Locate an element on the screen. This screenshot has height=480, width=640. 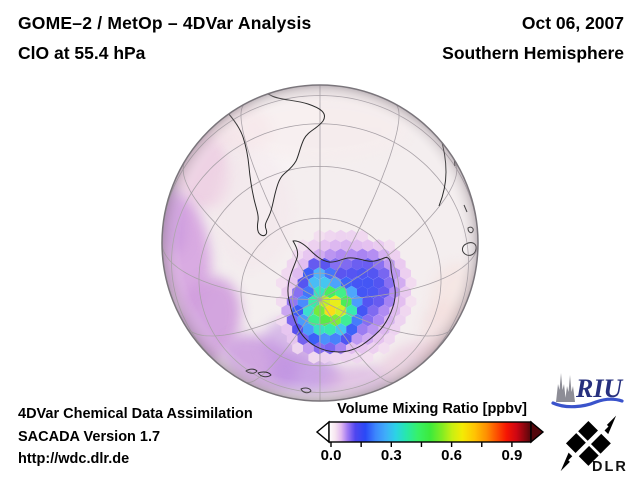
plot-region: Southern Hemisphere is located at coordinates (533, 53).